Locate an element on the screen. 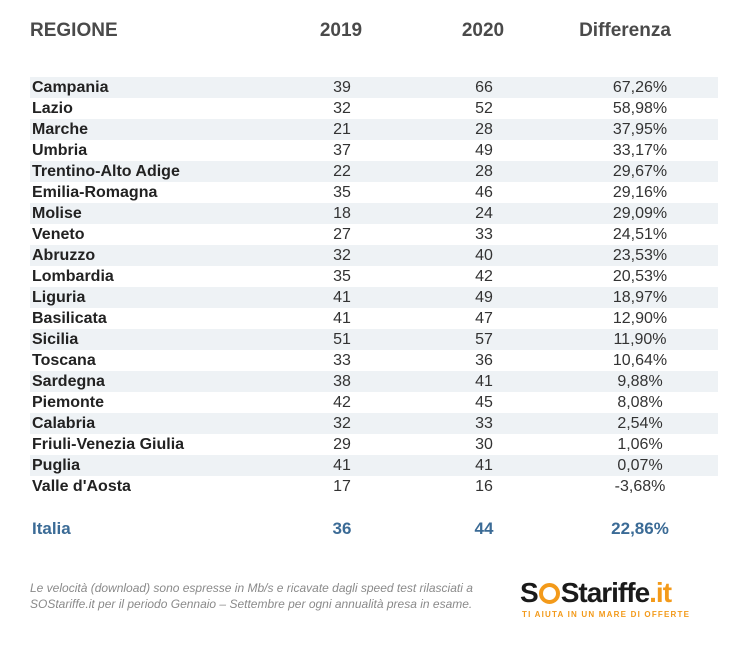 This screenshot has width=733, height=656. column-header-2020: 2020 is located at coordinates (483, 30).